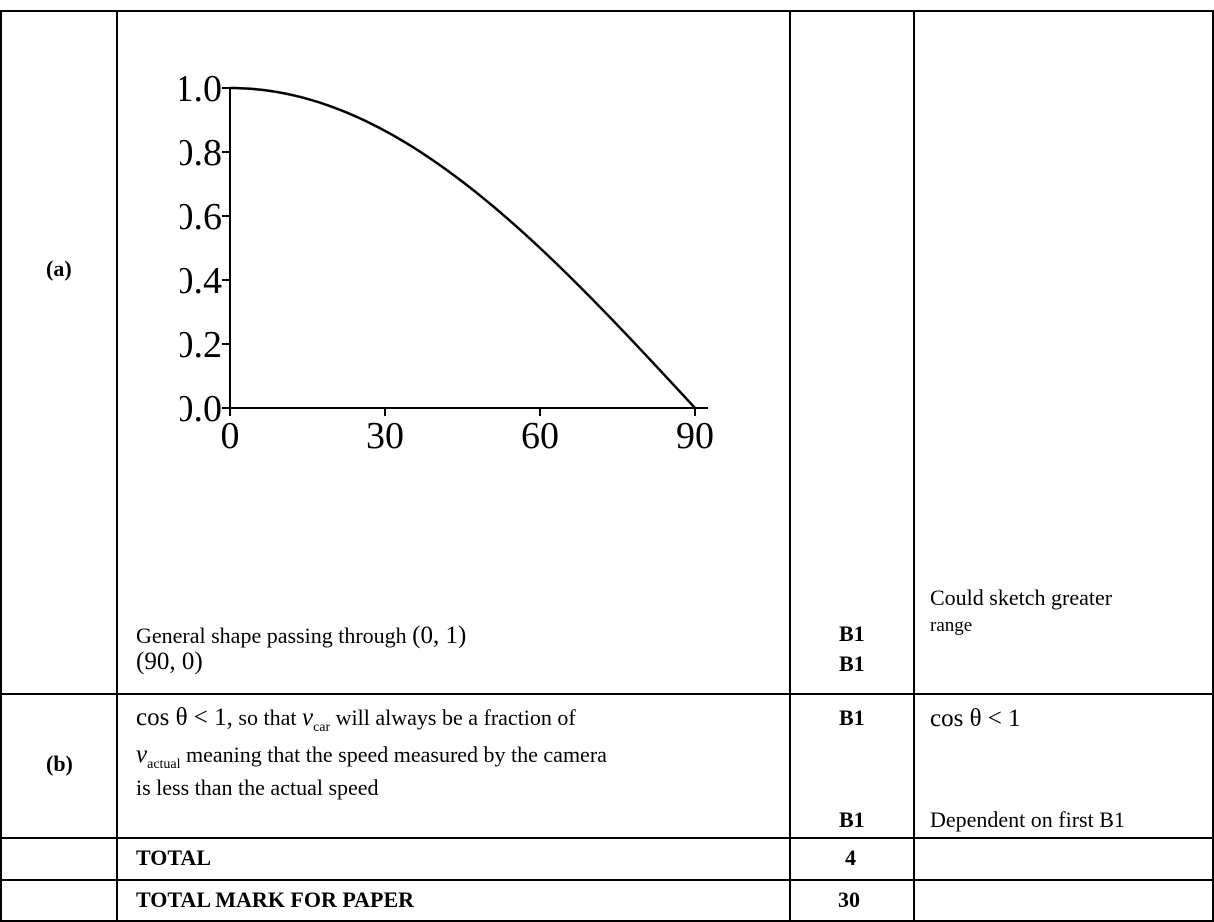 The image size is (1214, 922). Describe the element at coordinates (59, 268) in the screenshot. I see `part-a-label: (a)` at that location.